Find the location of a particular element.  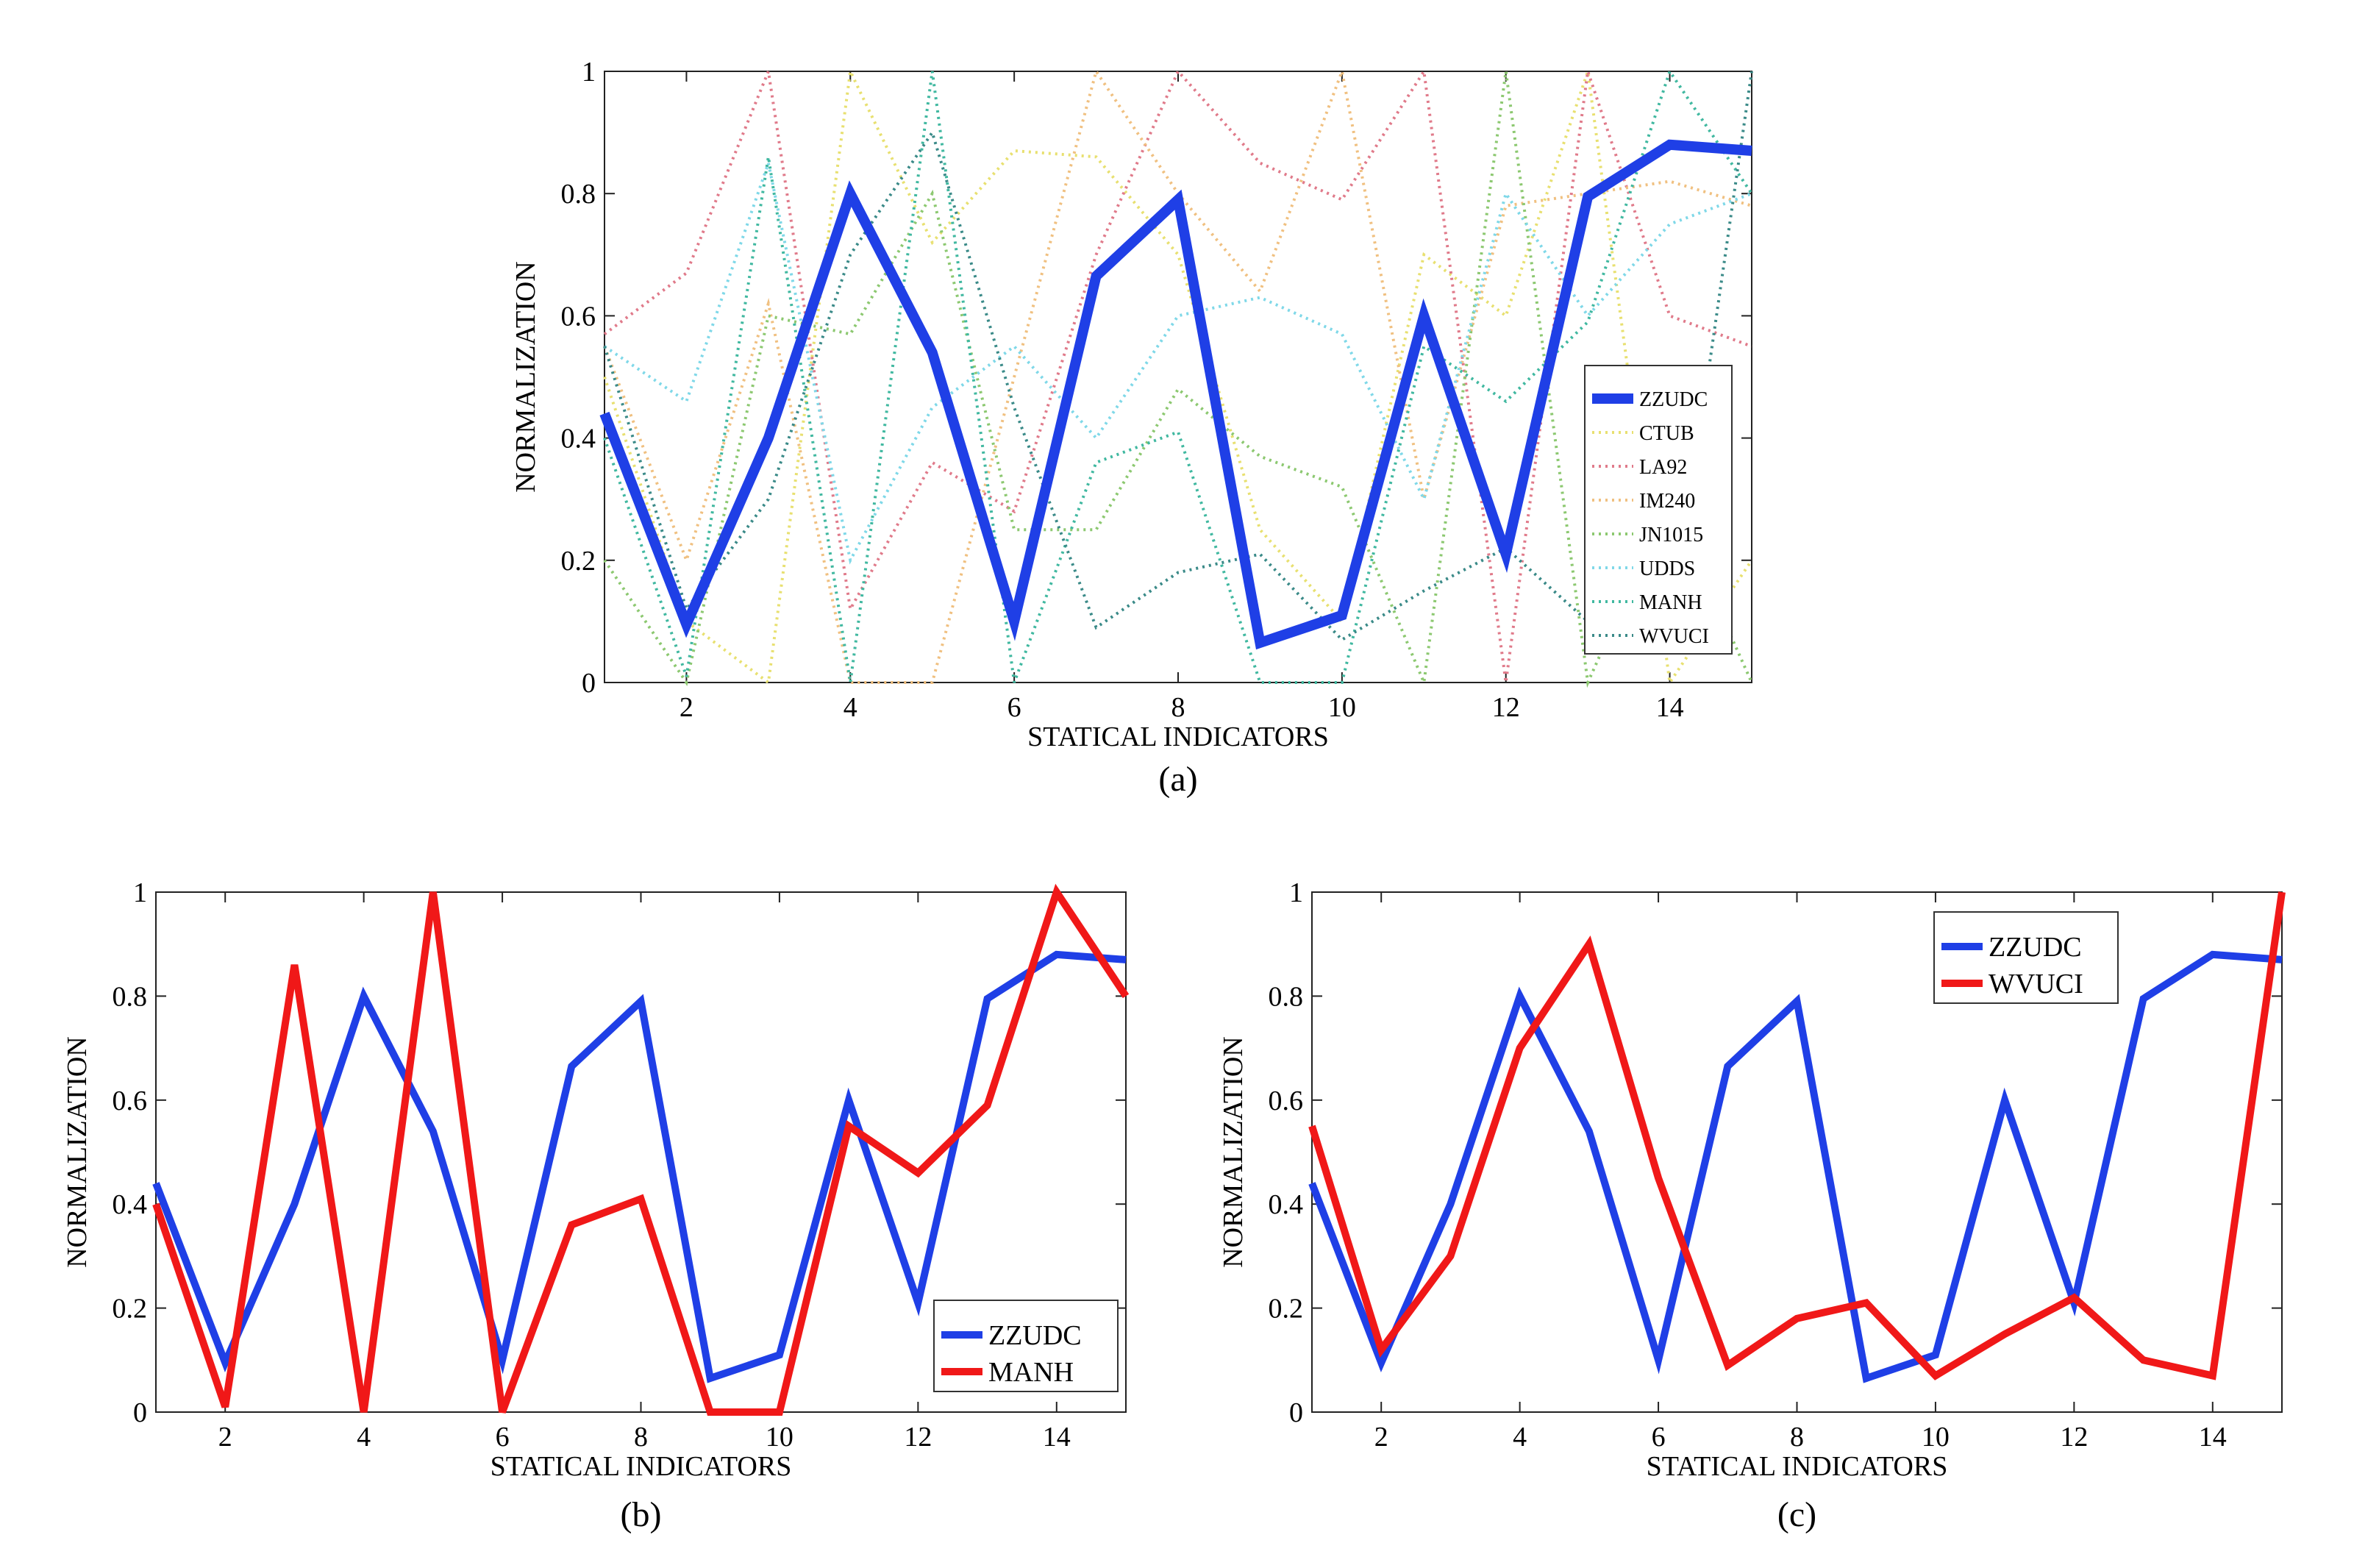

legend-c: ZZUDC WVUCI is located at coordinates (2026, 957).